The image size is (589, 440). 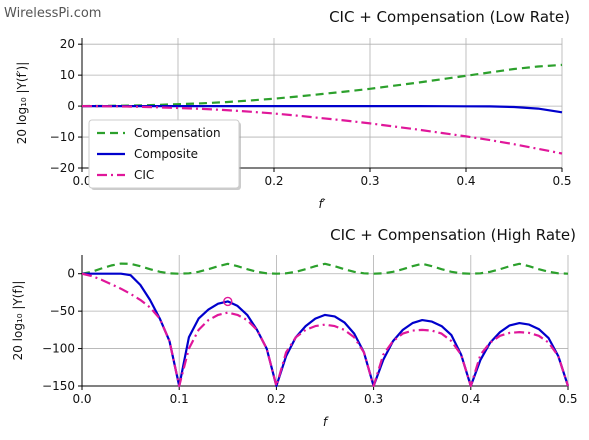 What do you see at coordinates (67, 44) in the screenshot?
I see `y-tick-label: 20` at bounding box center [67, 44].